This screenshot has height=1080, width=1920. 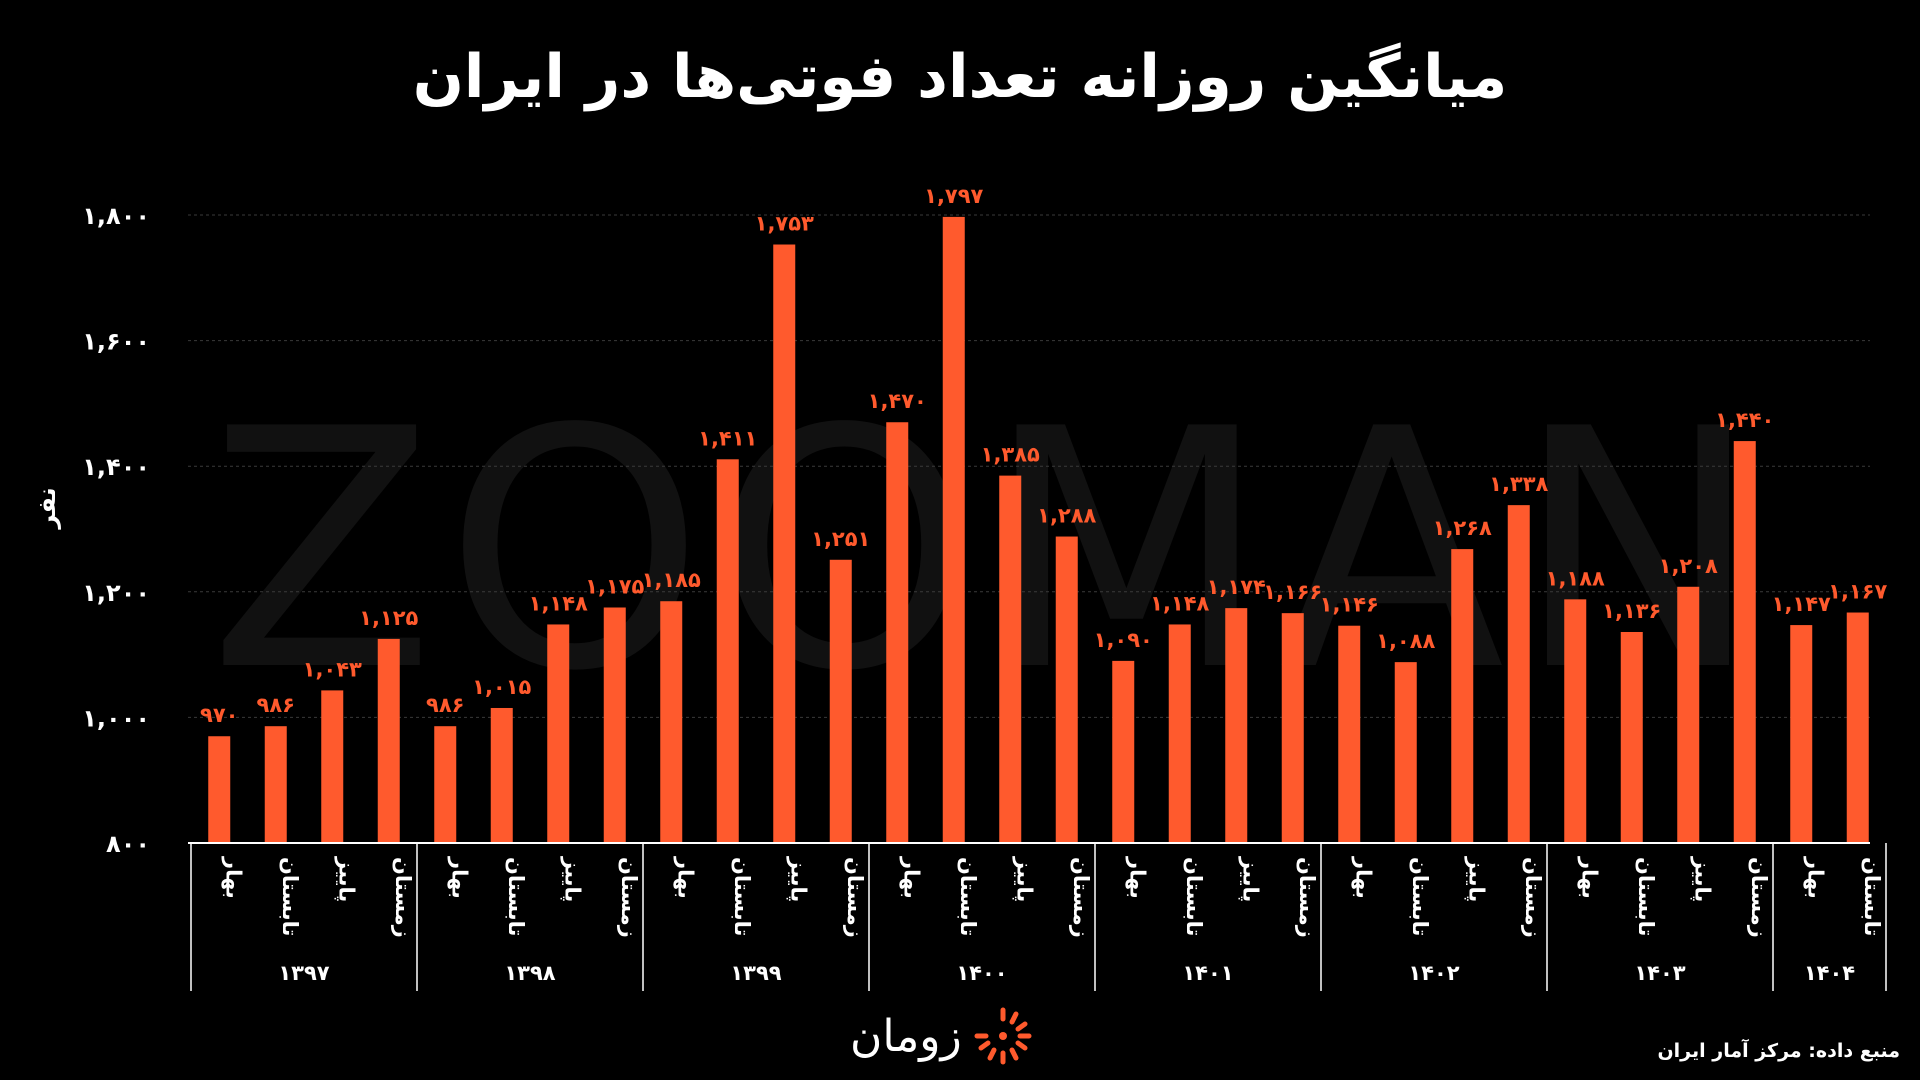 What do you see at coordinates (219, 715) in the screenshot?
I see `data-label: ۹۷۰` at bounding box center [219, 715].